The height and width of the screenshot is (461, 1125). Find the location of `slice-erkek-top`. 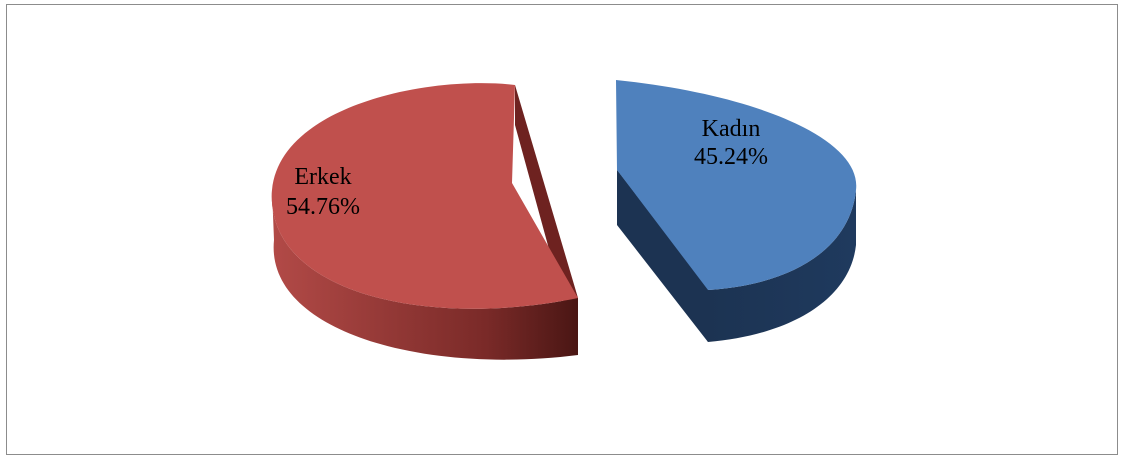

slice-erkek-top is located at coordinates (424, 196).